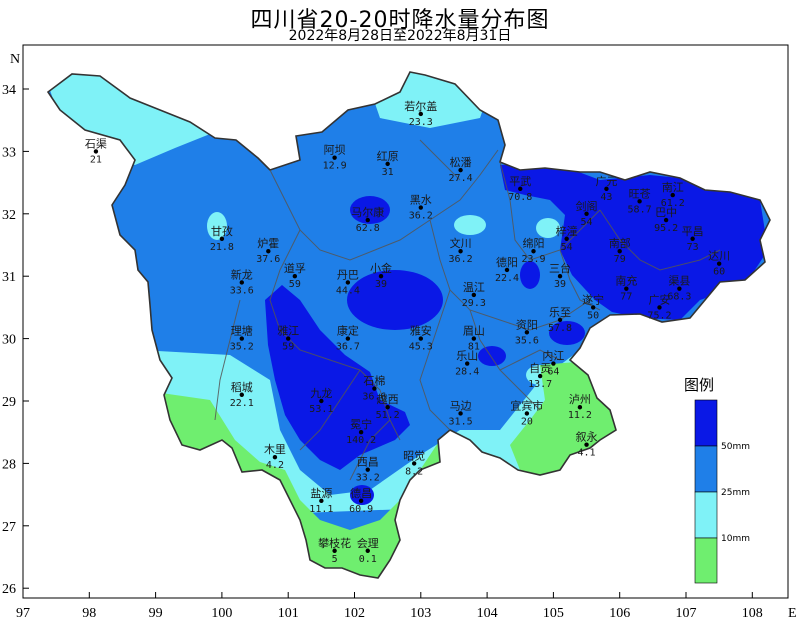 This screenshot has height=625, width=800. I want to click on legend-swatch-medium, so click(706, 469).